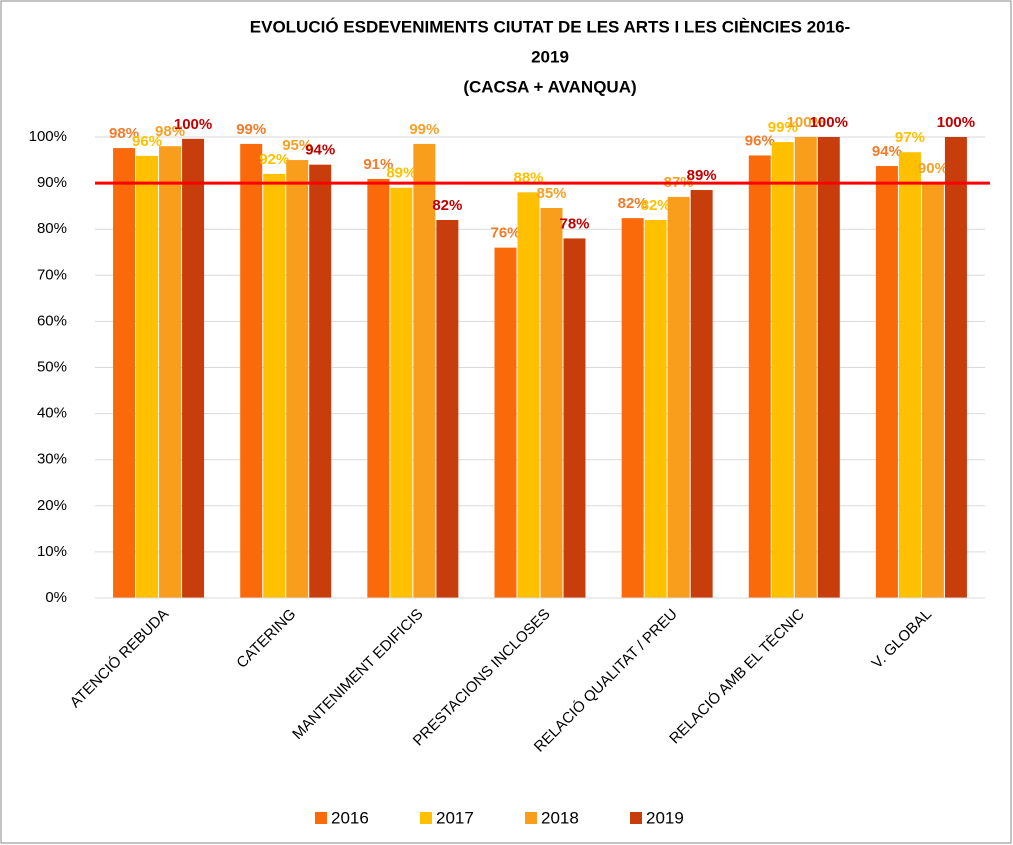 The image size is (1013, 845). I want to click on value-label: 91%, so click(378, 164).